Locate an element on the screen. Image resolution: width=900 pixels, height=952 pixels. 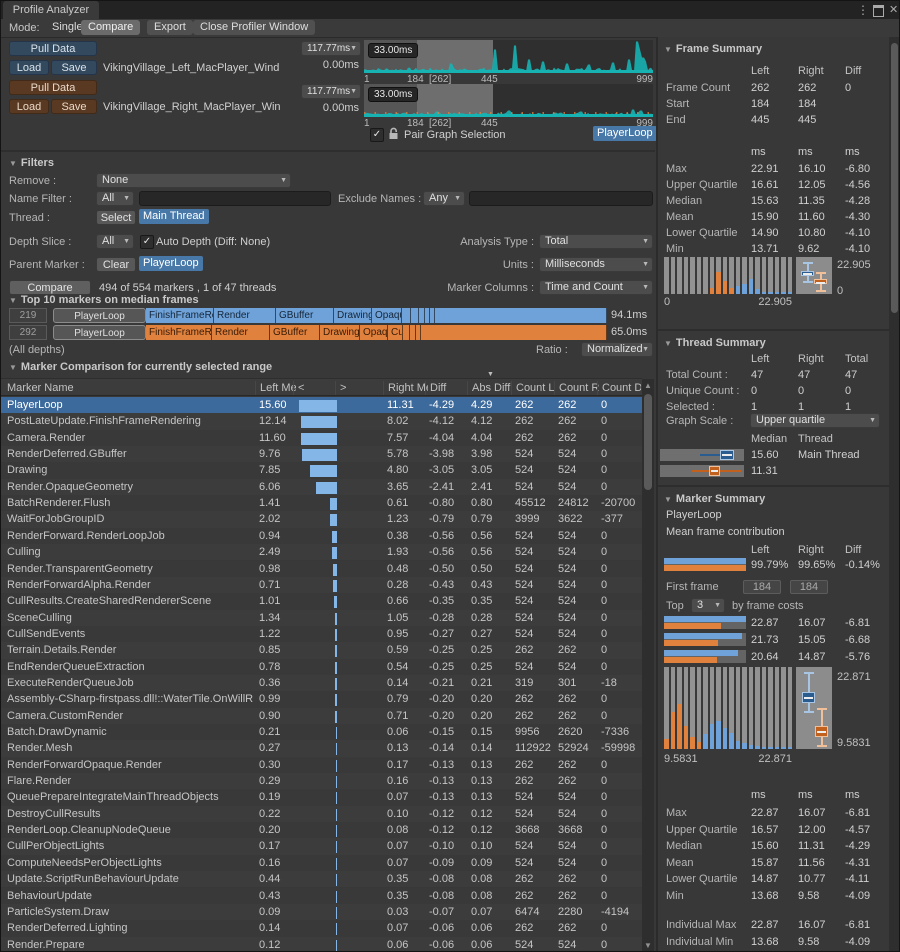
column-header-marker-name: Marker Name is located at coordinates (40, 388).